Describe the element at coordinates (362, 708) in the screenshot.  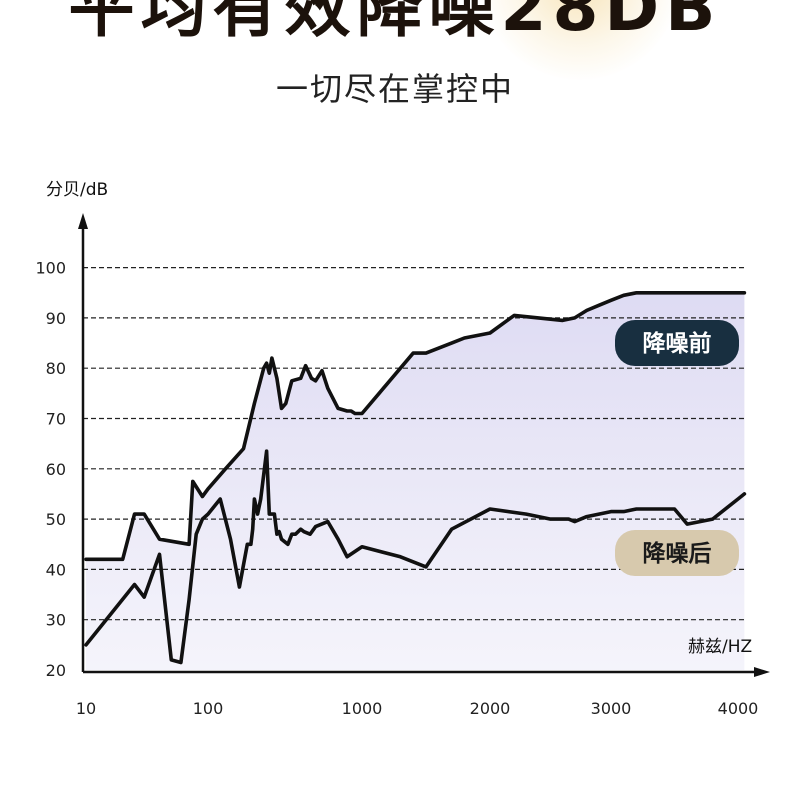
I see `x-tick-label: 1000` at that location.